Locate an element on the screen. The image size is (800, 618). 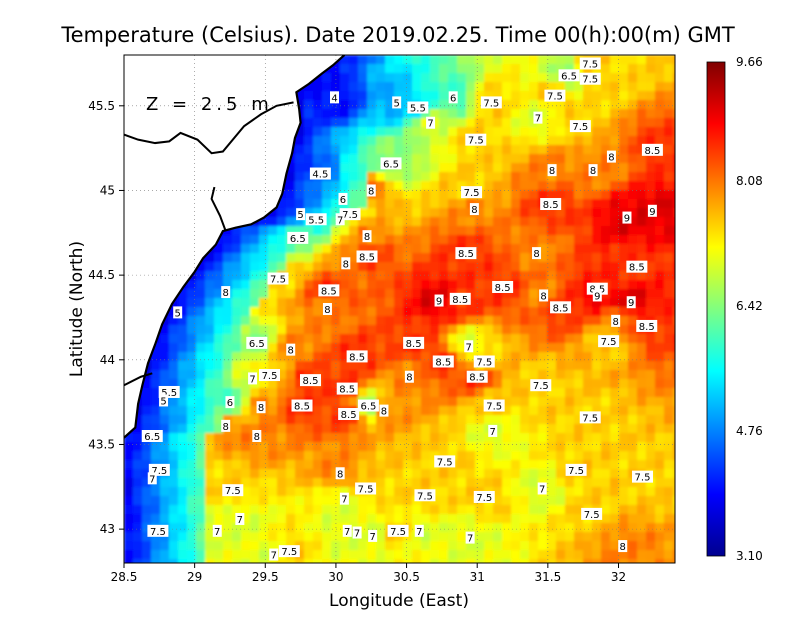
contour-label: 9 is located at coordinates (627, 218).